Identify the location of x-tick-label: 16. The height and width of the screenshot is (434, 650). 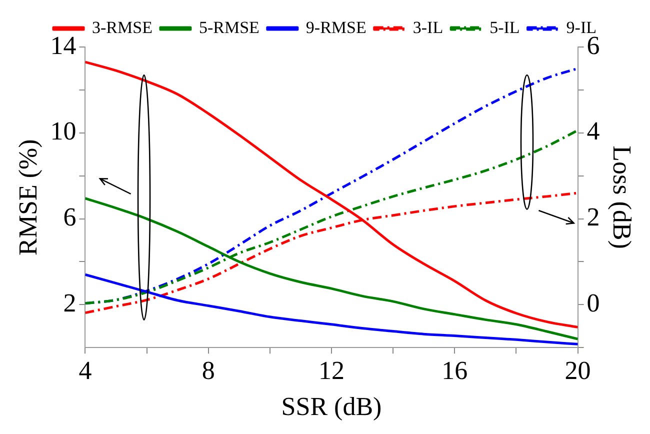
(455, 371).